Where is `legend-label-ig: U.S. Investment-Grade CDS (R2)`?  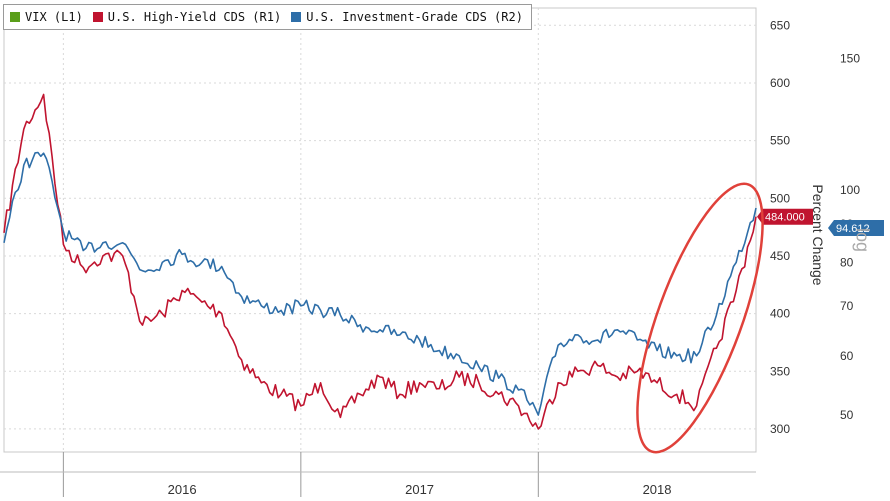 legend-label-ig: U.S. Investment-Grade CDS (R2) is located at coordinates (414, 17).